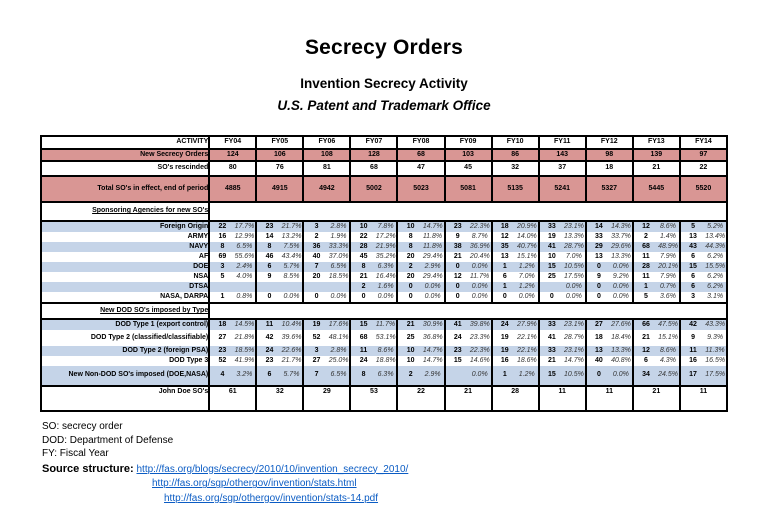  I want to click on percent-value: 17.7%, so click(244, 226).